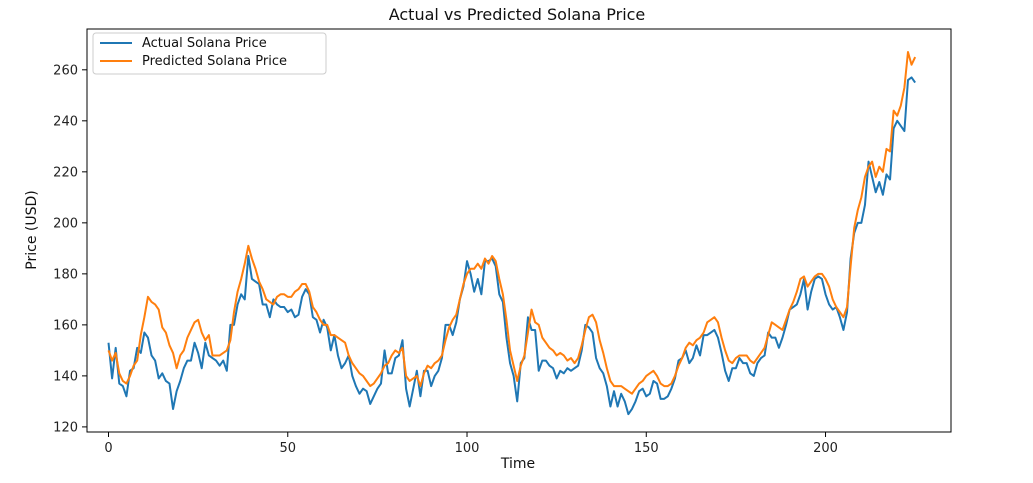 This screenshot has width=1033, height=483. What do you see at coordinates (65, 427) in the screenshot?
I see `y-tick-label: 120` at bounding box center [65, 427].